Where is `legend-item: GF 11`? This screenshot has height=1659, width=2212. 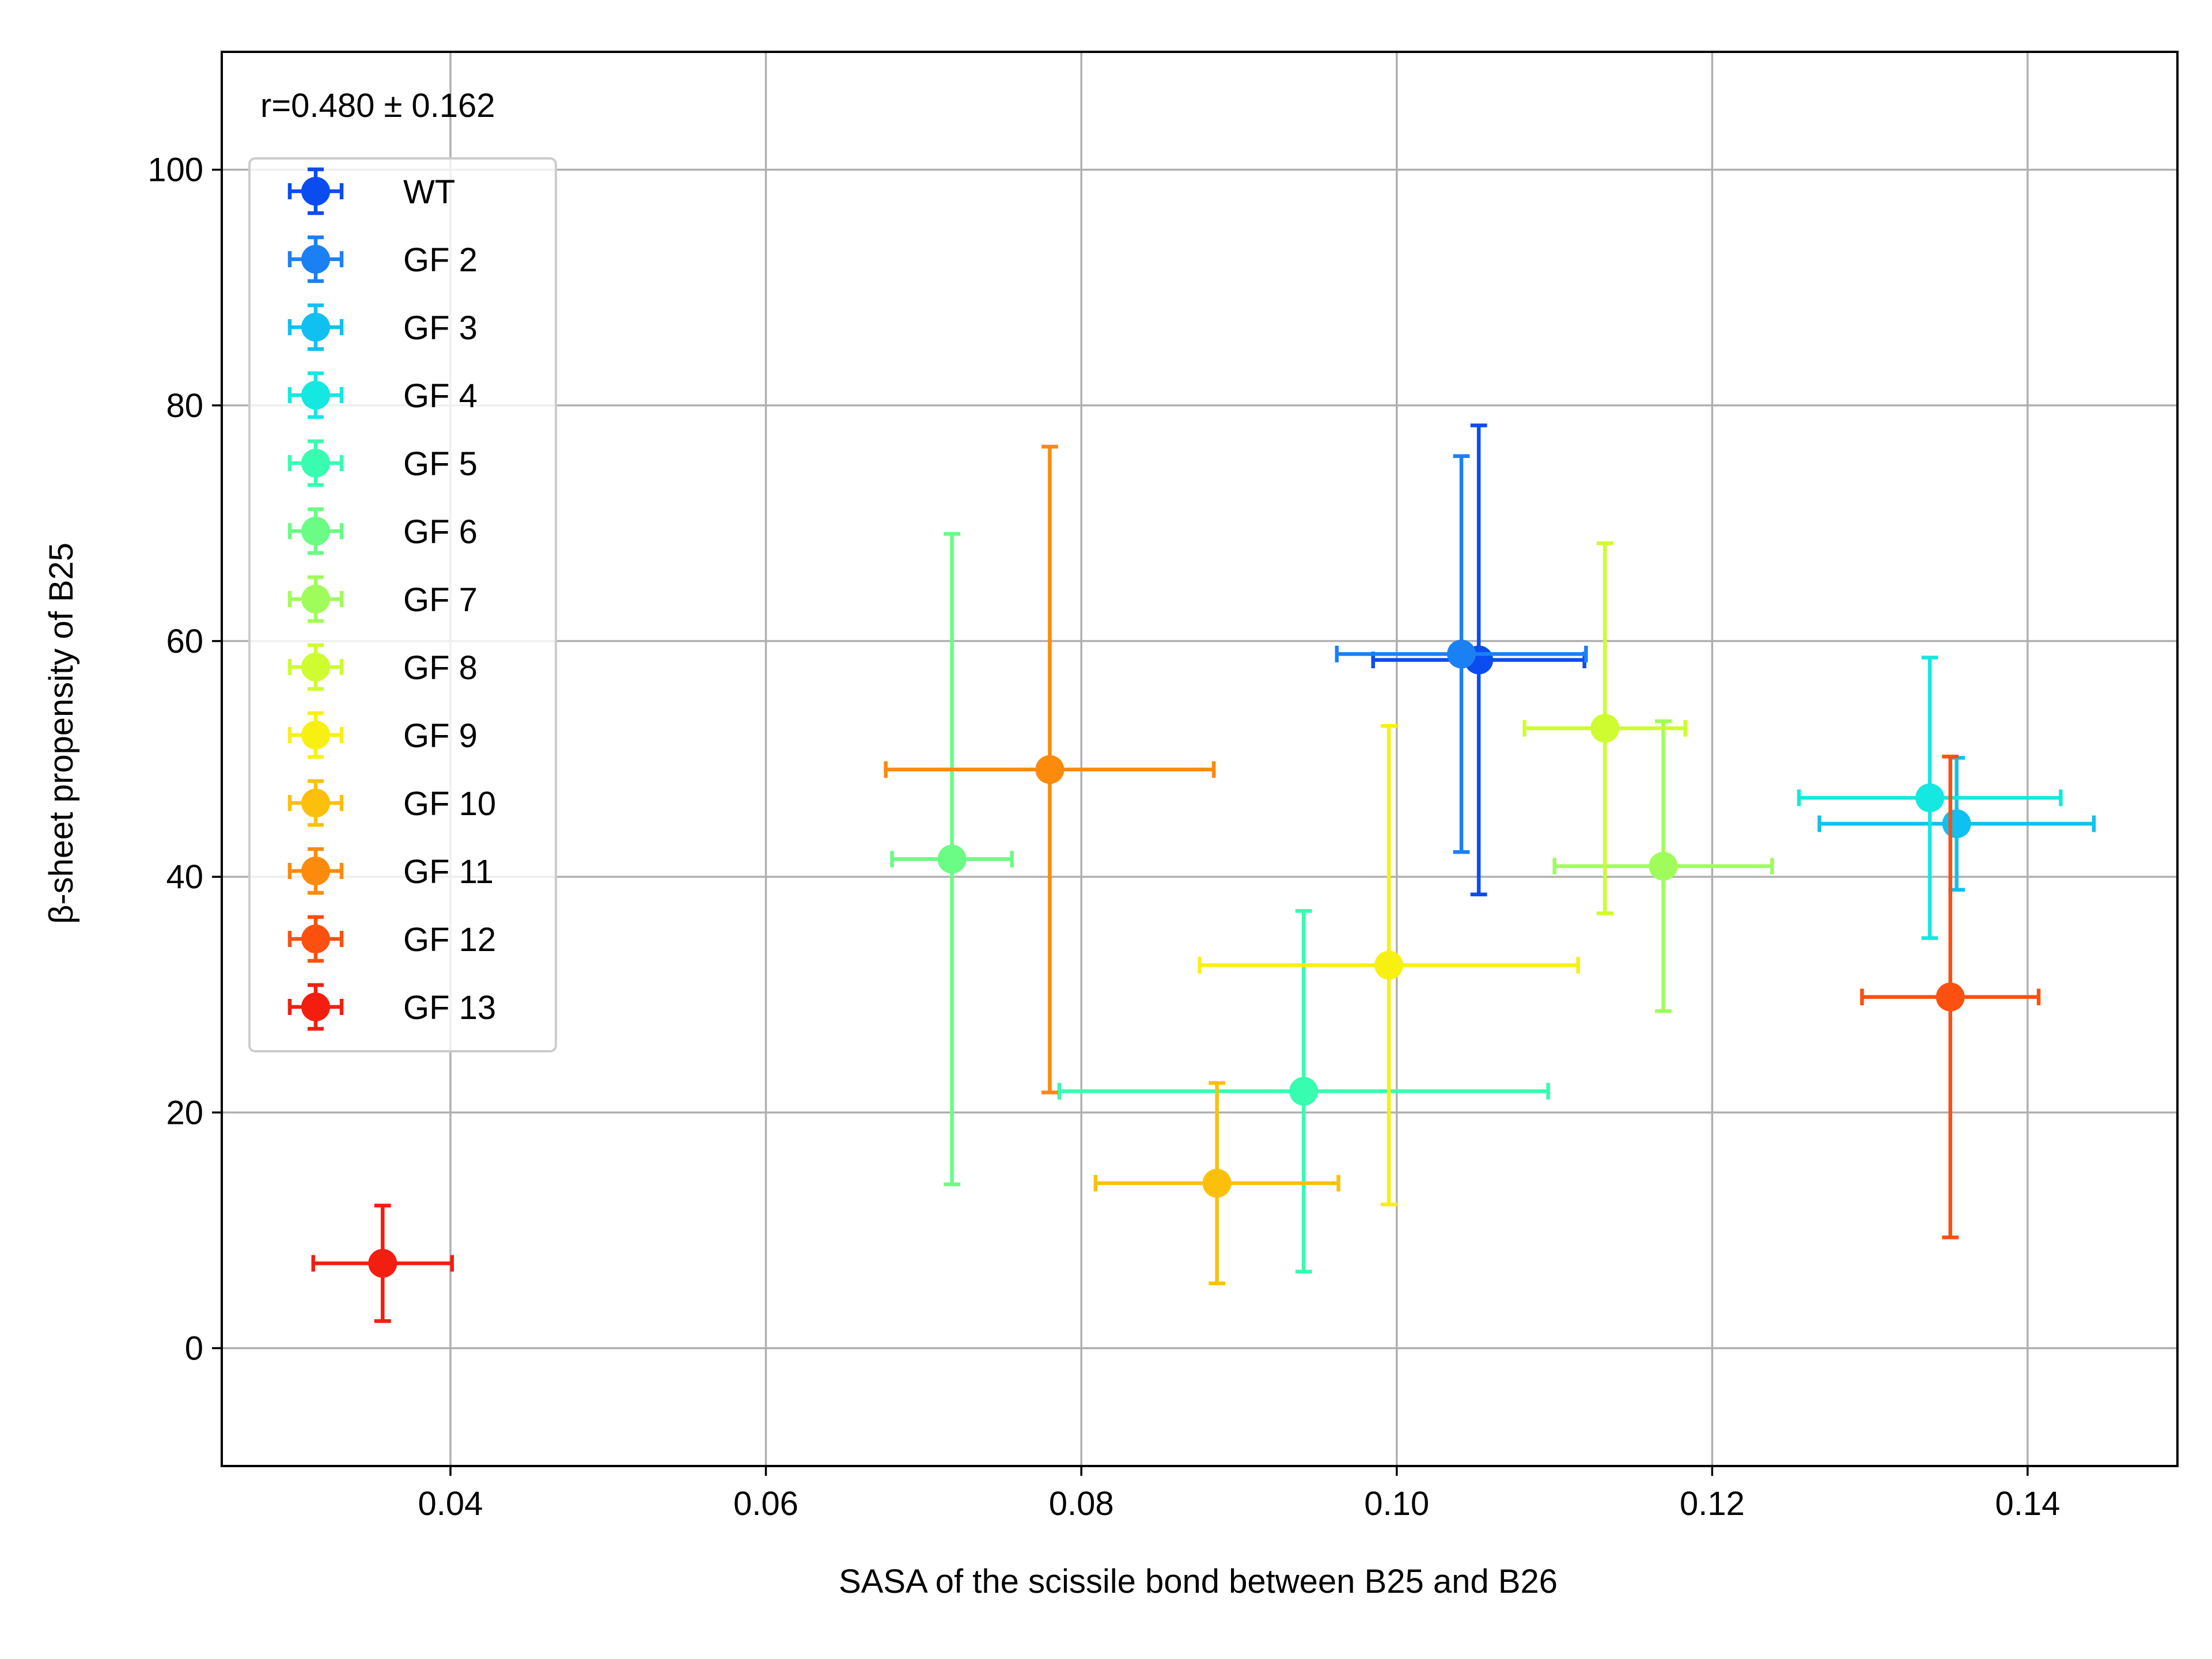
legend-item: GF 11 is located at coordinates (390, 871).